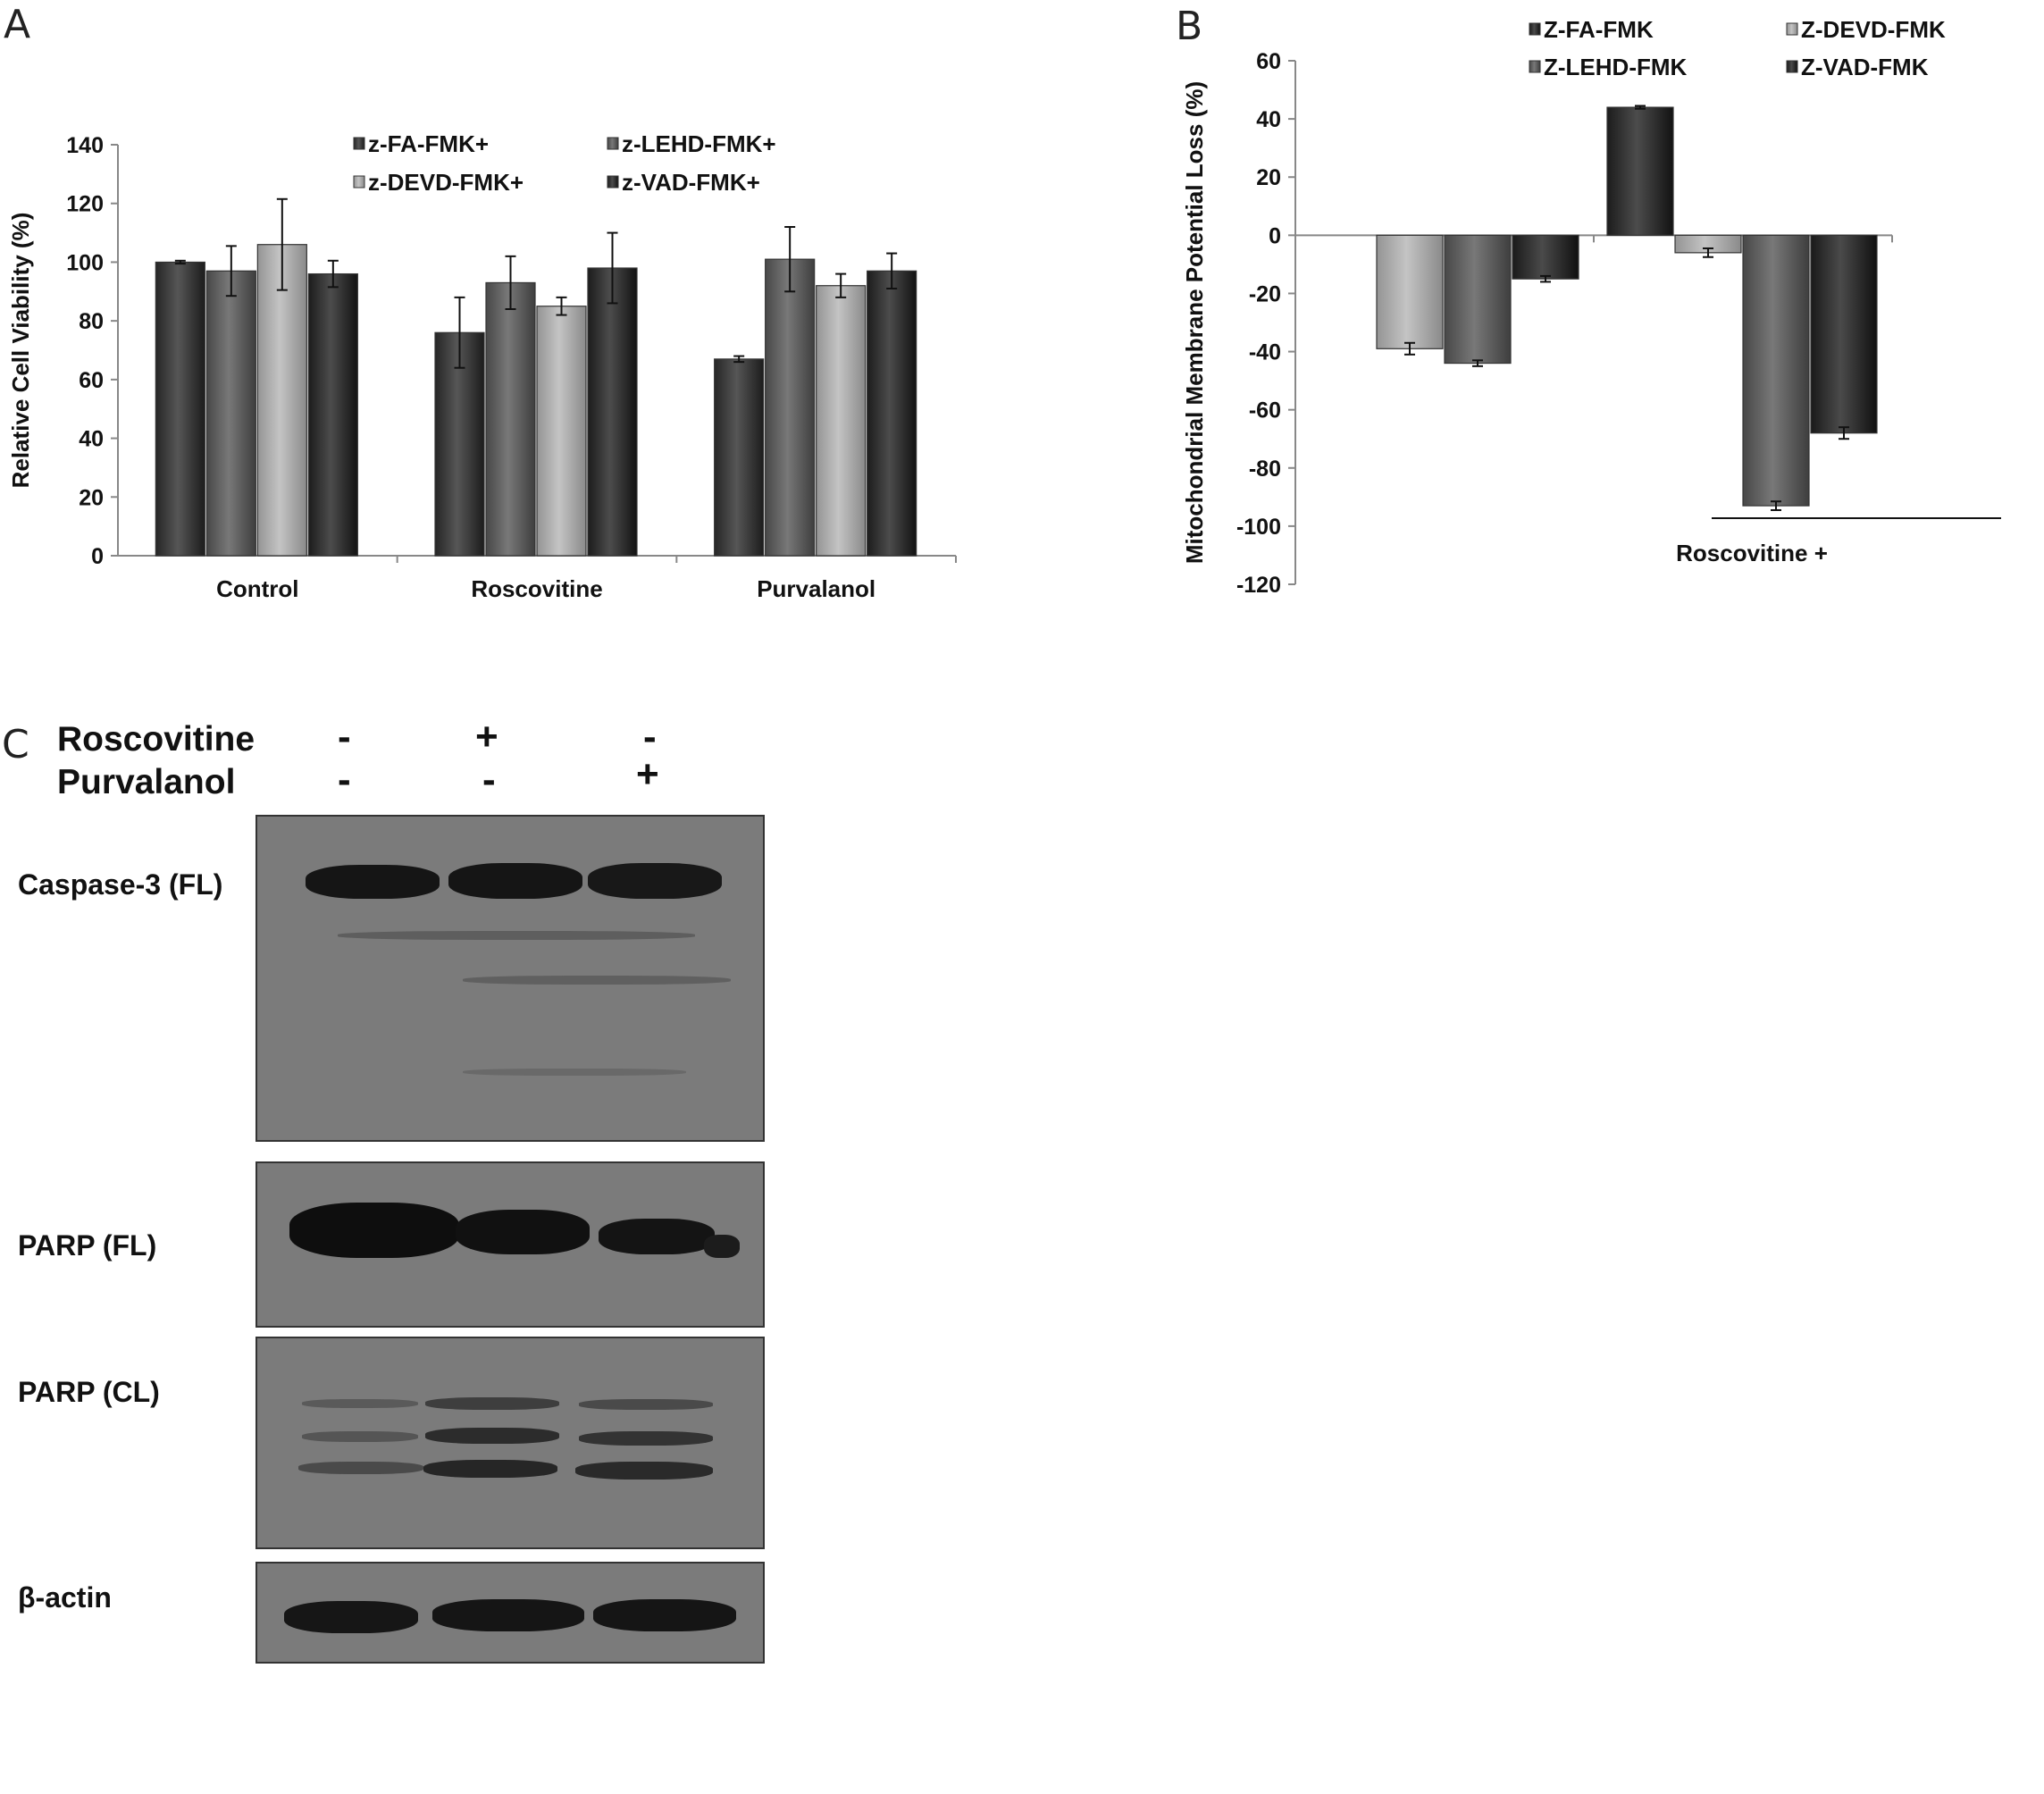  What do you see at coordinates (739, 457) in the screenshot?
I see `bar-z-fa-fmk--2` at bounding box center [739, 457].